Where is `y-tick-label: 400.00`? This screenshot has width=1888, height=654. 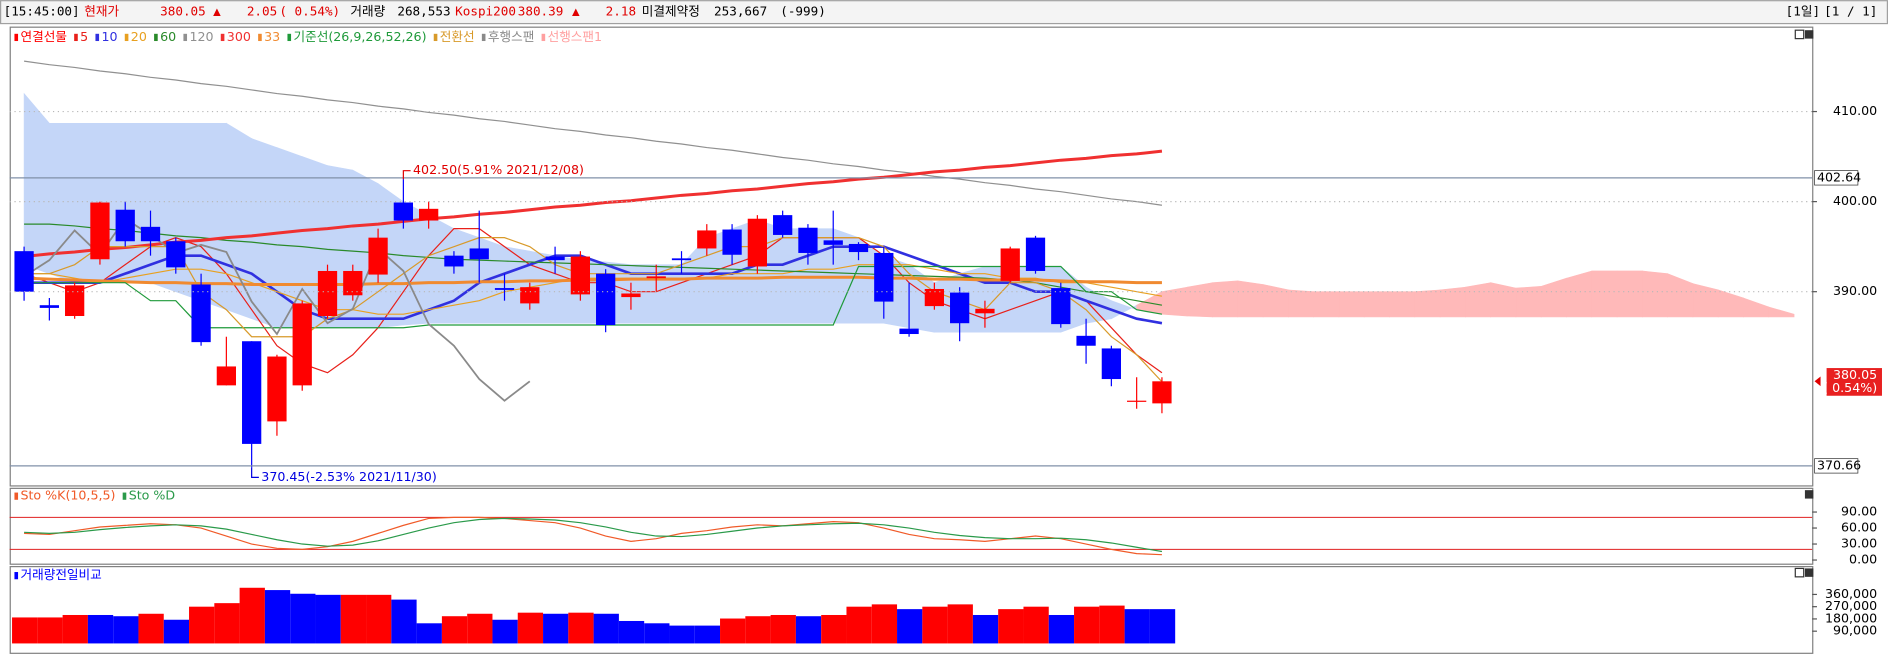
y-tick-label: 400.00 is located at coordinates (1855, 200).